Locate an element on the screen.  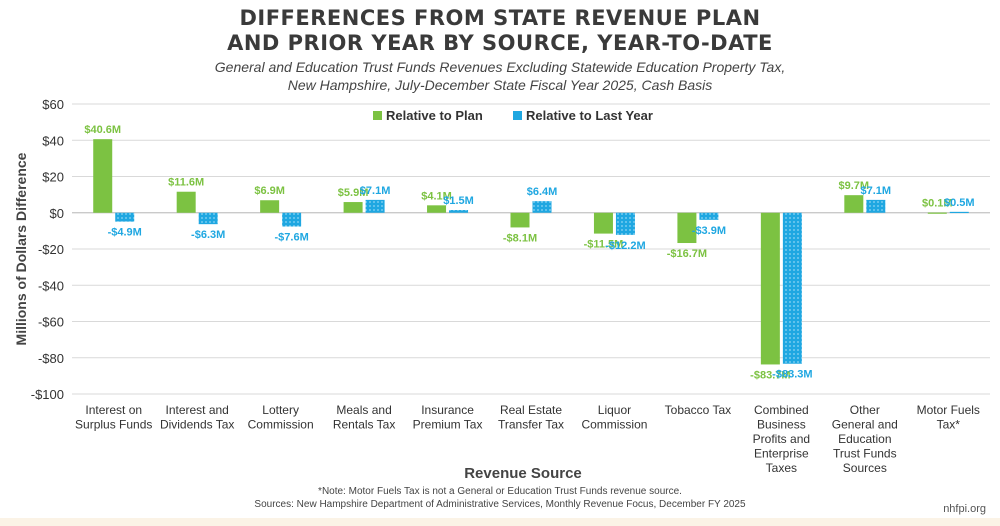
x-axis-title: Revenue Source is located at coordinates (523, 473).